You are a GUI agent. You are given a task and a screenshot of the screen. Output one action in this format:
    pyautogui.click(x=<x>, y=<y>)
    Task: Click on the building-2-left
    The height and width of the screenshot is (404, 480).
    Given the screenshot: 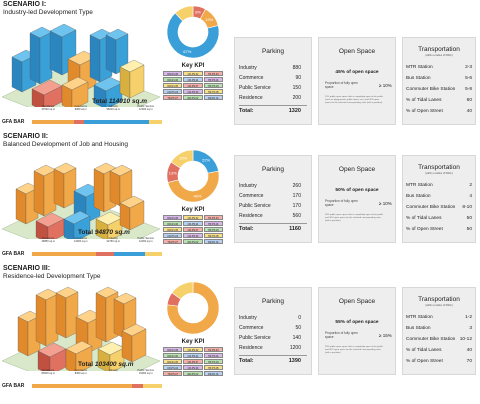 What is the action you would take?
    pyautogui.click(x=35, y=58)
    